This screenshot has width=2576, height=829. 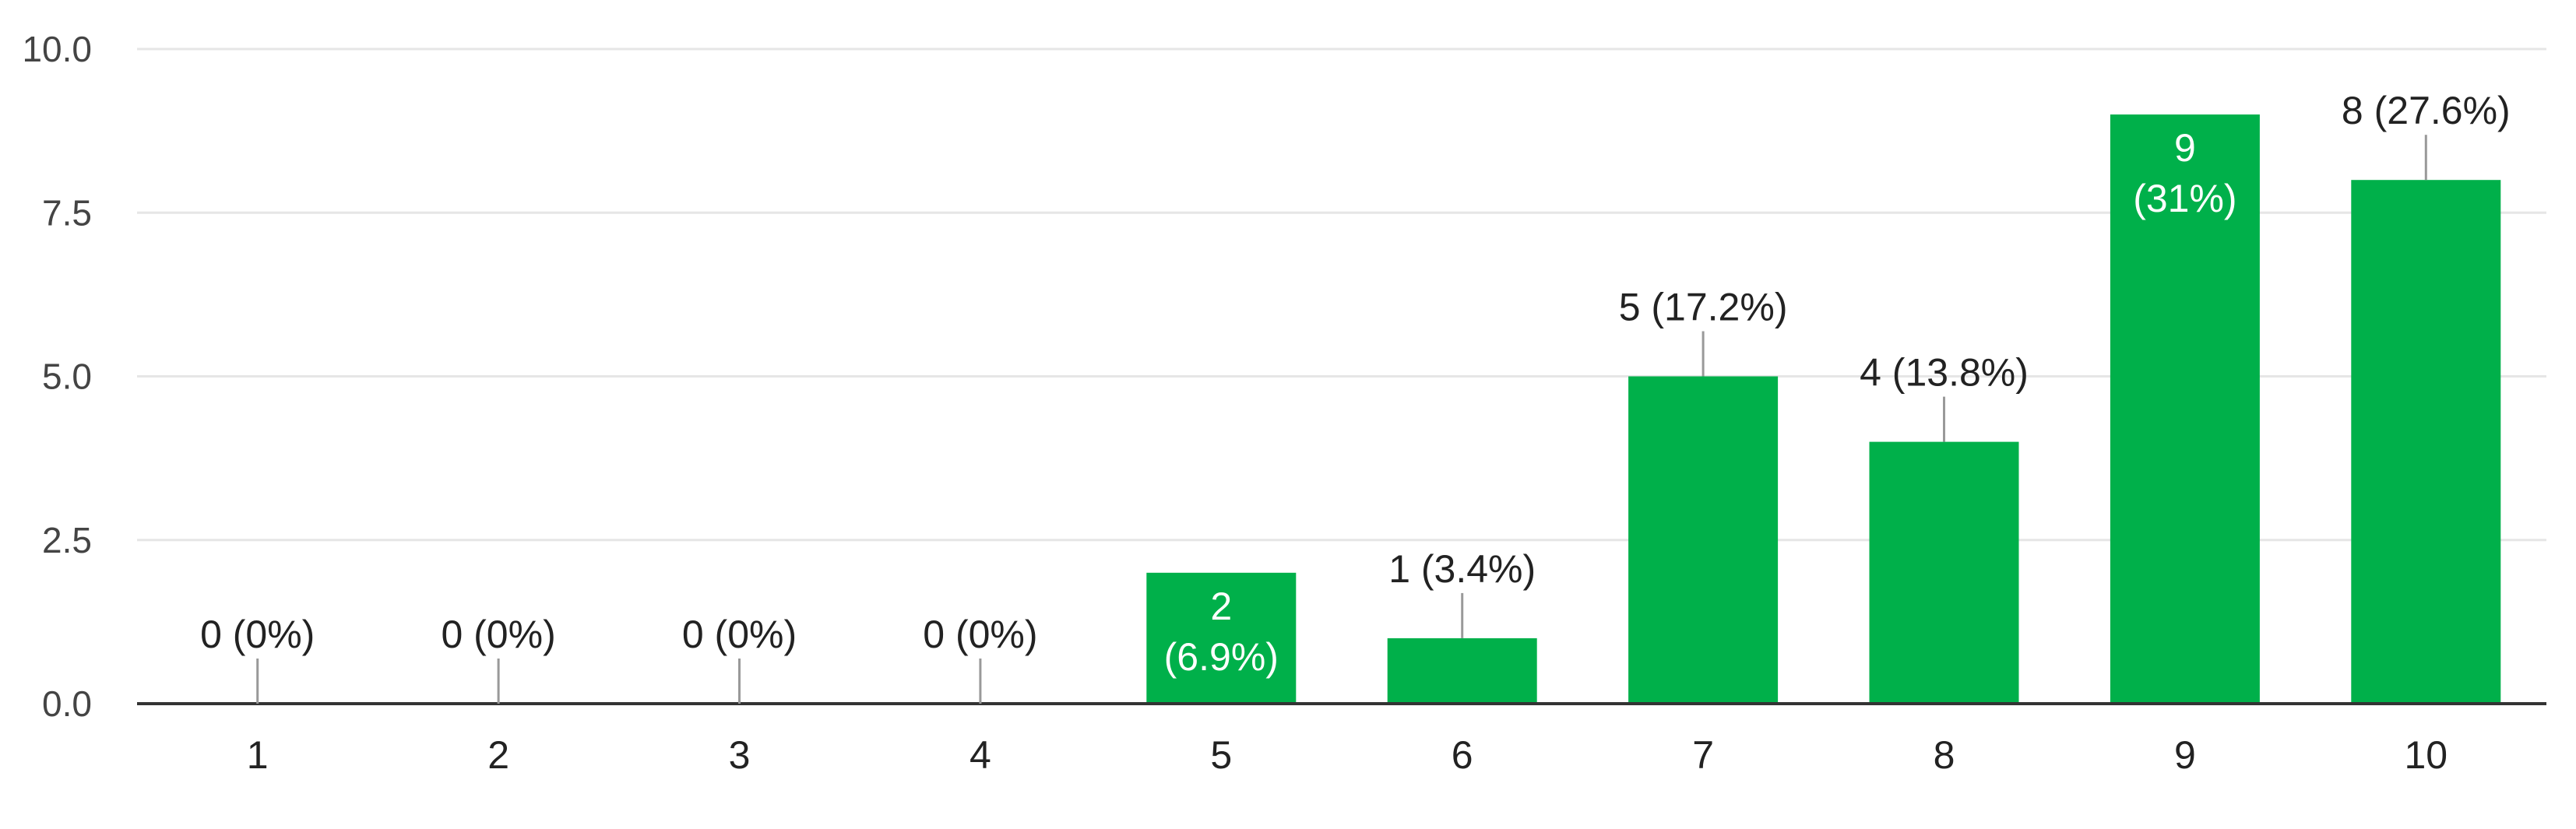 What do you see at coordinates (498, 755) in the screenshot?
I see `x-tick-label: 2` at bounding box center [498, 755].